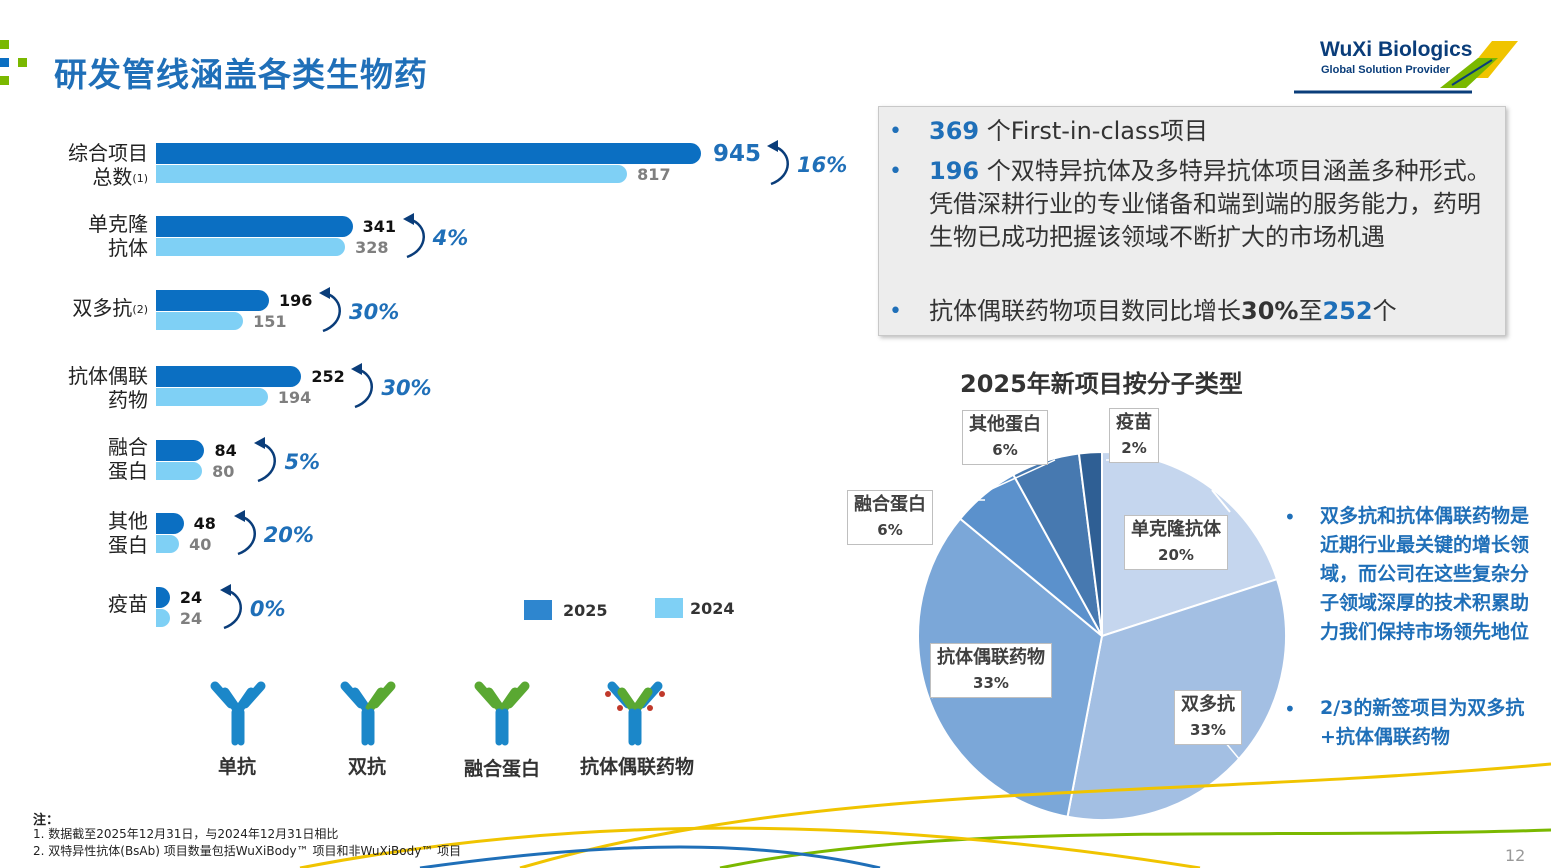 The image size is (1551, 868). What do you see at coordinates (267, 609) in the screenshot?
I see `growth-percent: 0%` at bounding box center [267, 609].